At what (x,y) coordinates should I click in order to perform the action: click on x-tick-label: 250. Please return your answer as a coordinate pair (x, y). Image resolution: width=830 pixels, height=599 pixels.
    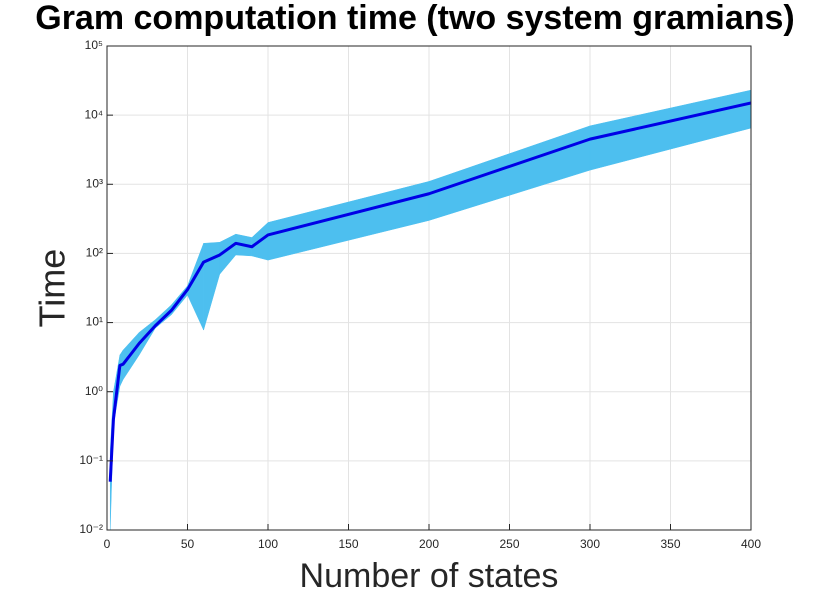
    Looking at the image, I should click on (509, 544).